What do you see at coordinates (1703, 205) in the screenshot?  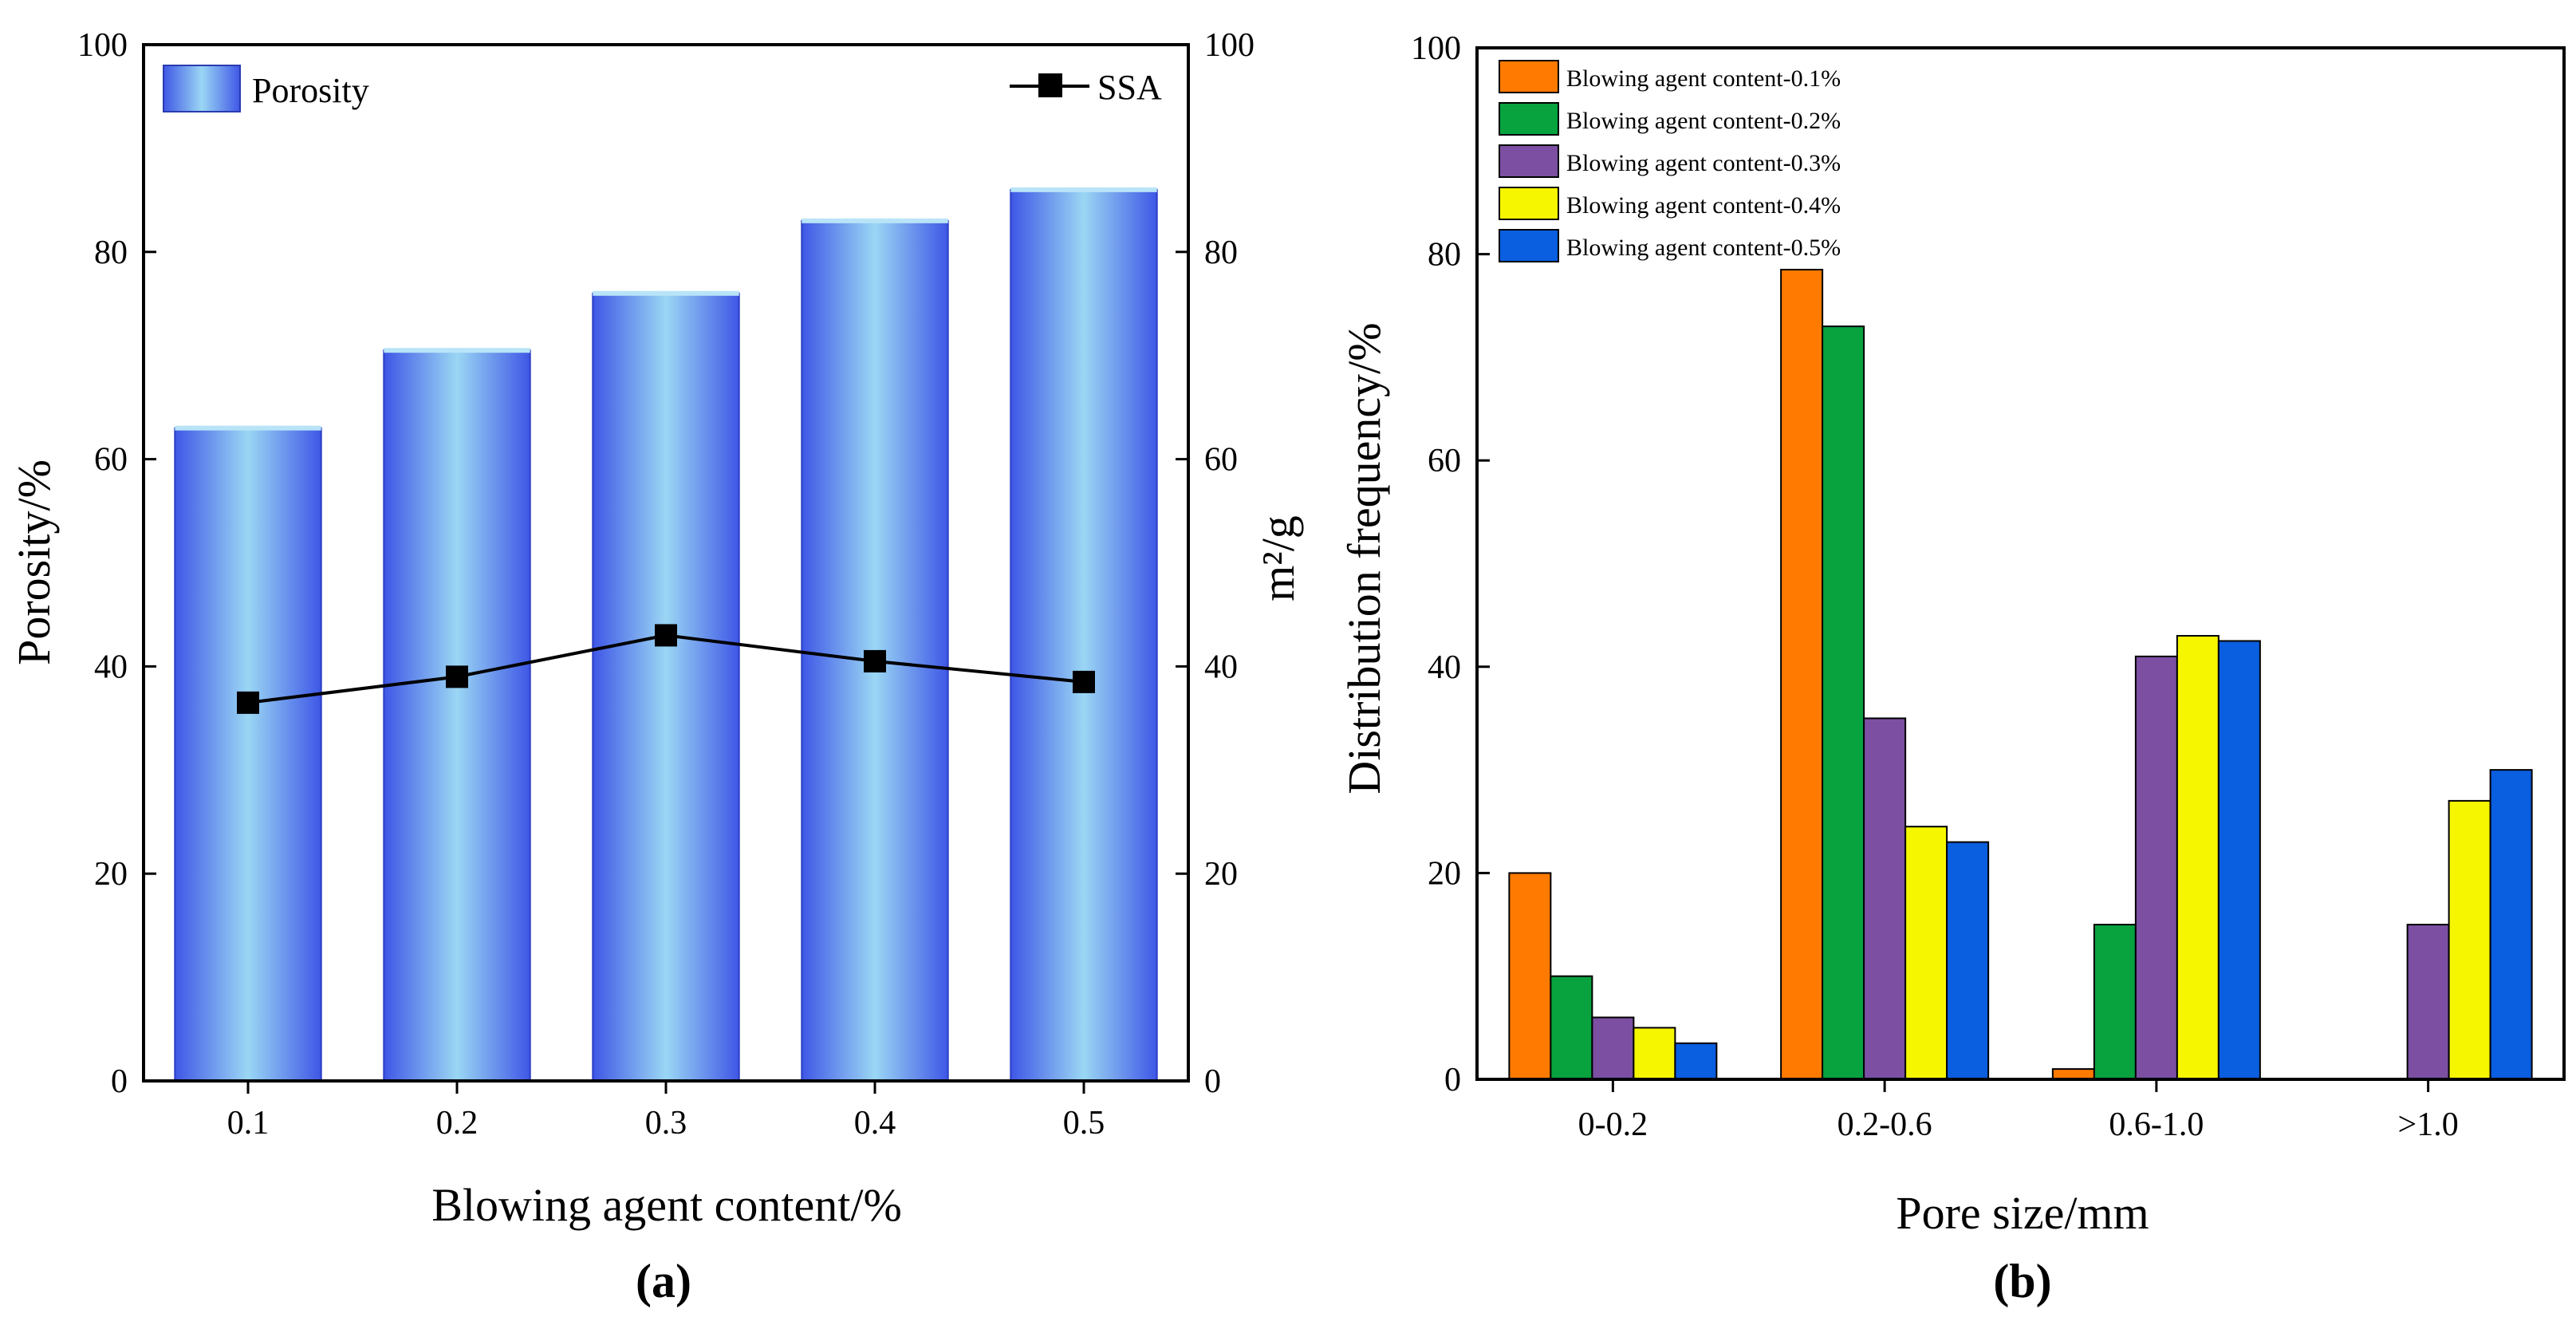 I see `legend-b-label: Blowing agent content-0.4%` at bounding box center [1703, 205].